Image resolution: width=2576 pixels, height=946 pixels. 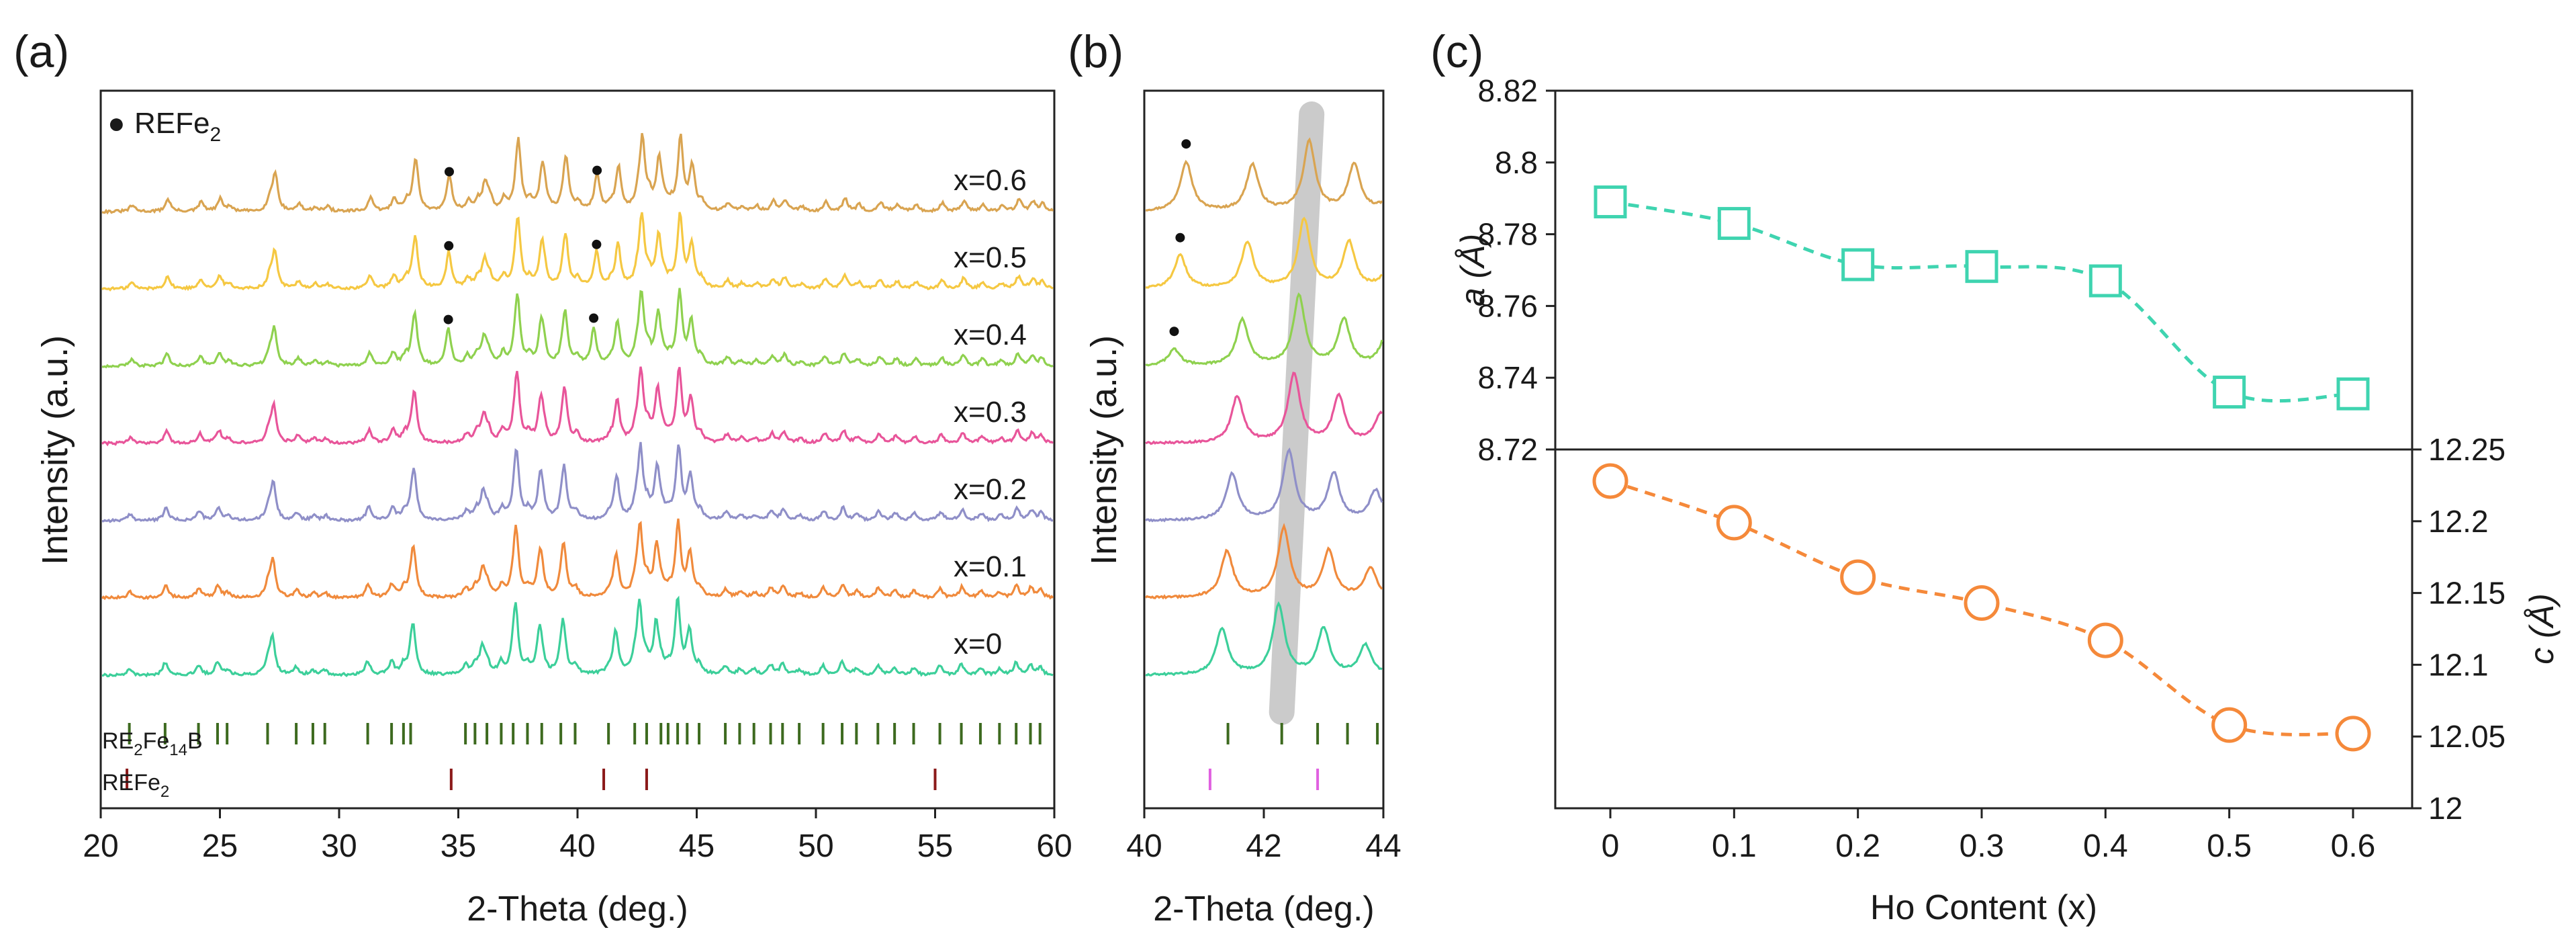 What do you see at coordinates (577, 909) in the screenshot?
I see `panel-a-x-label: 2-Theta (deg.)` at bounding box center [577, 909].